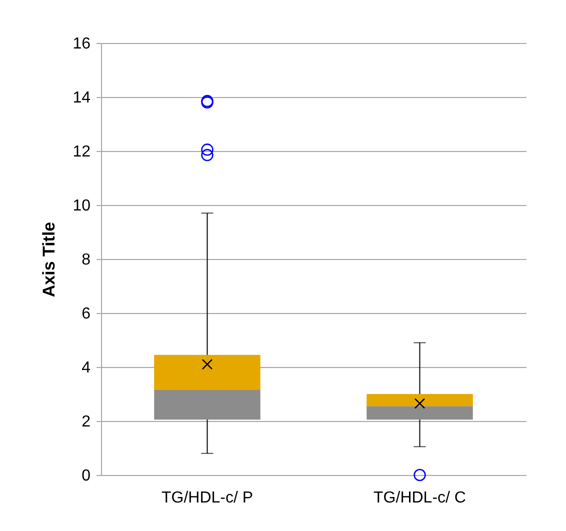 Image resolution: width=566 pixels, height=531 pixels. Describe the element at coordinates (81, 44) in the screenshot. I see `y-tick-label: 16` at that location.